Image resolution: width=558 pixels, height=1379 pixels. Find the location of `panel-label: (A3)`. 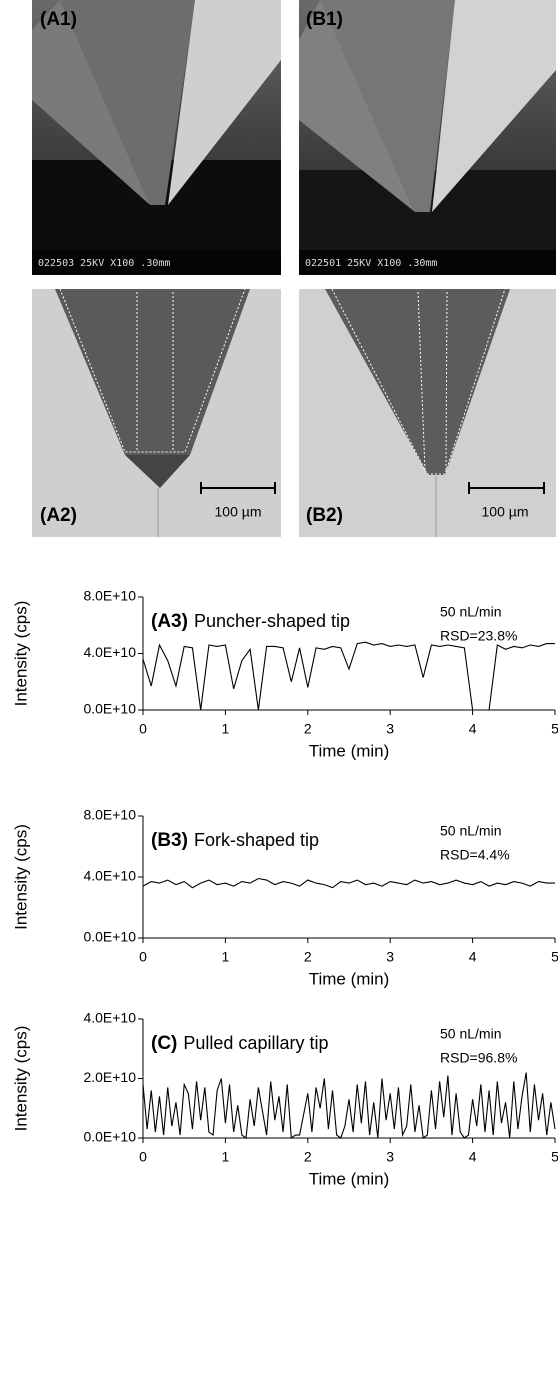

panel-label: (A3) is located at coordinates (169, 621).